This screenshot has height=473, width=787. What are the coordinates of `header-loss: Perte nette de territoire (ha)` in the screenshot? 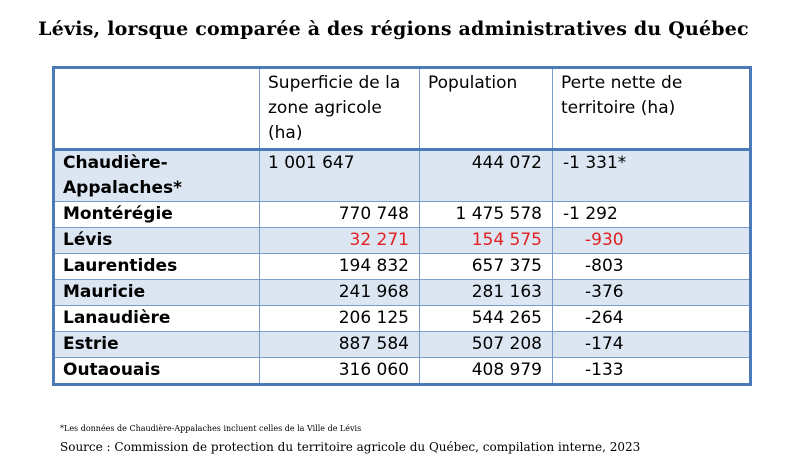 It's located at (651, 109).